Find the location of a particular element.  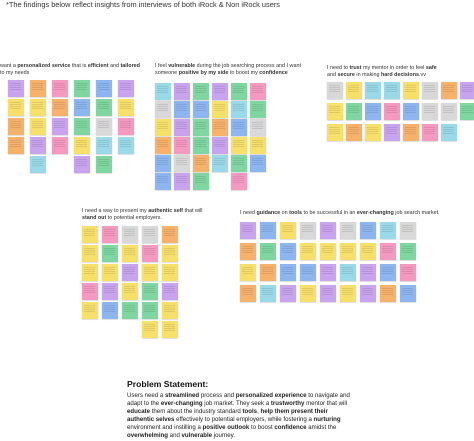

text-segment: educate is located at coordinates (139, 412).